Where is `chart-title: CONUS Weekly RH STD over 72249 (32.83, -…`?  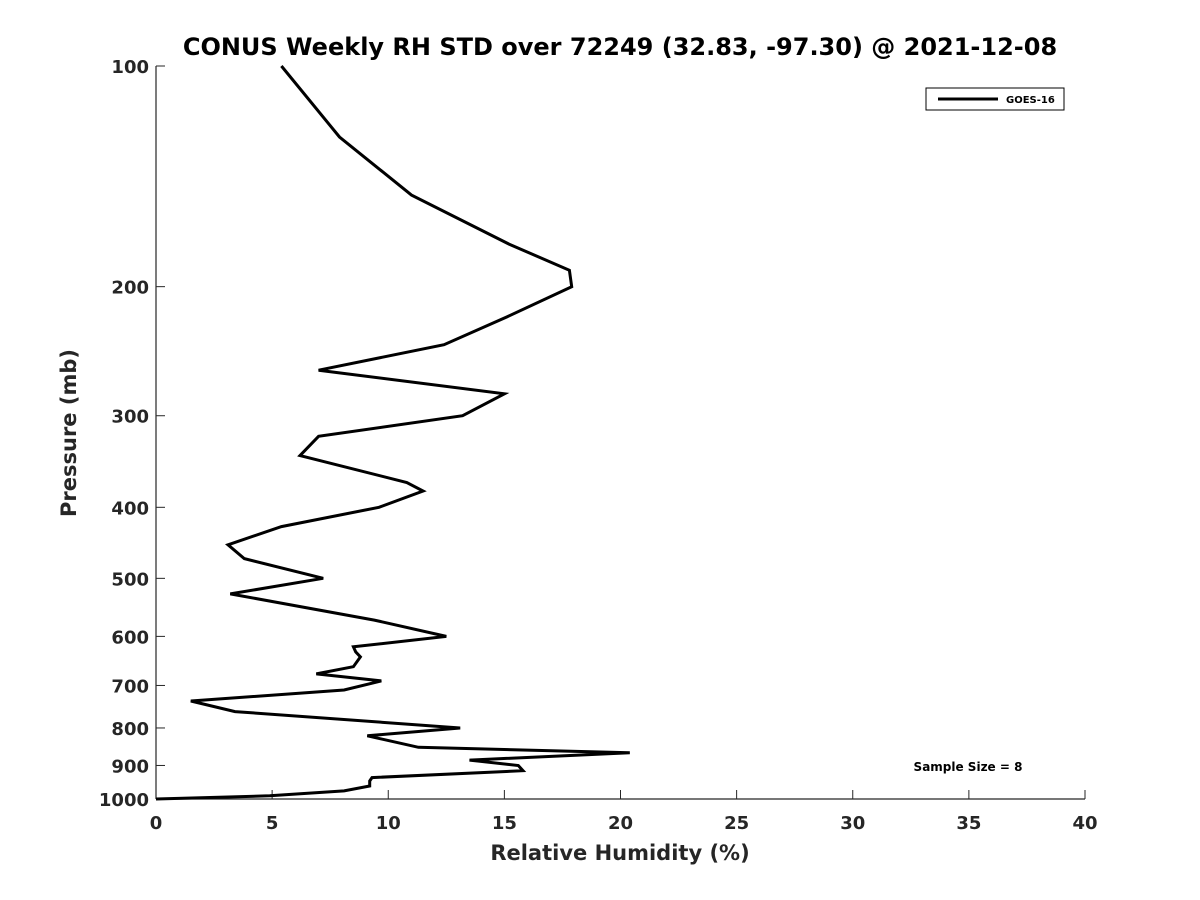
chart-title: CONUS Weekly RH STD over 72249 (32.83, -… is located at coordinates (620, 47).